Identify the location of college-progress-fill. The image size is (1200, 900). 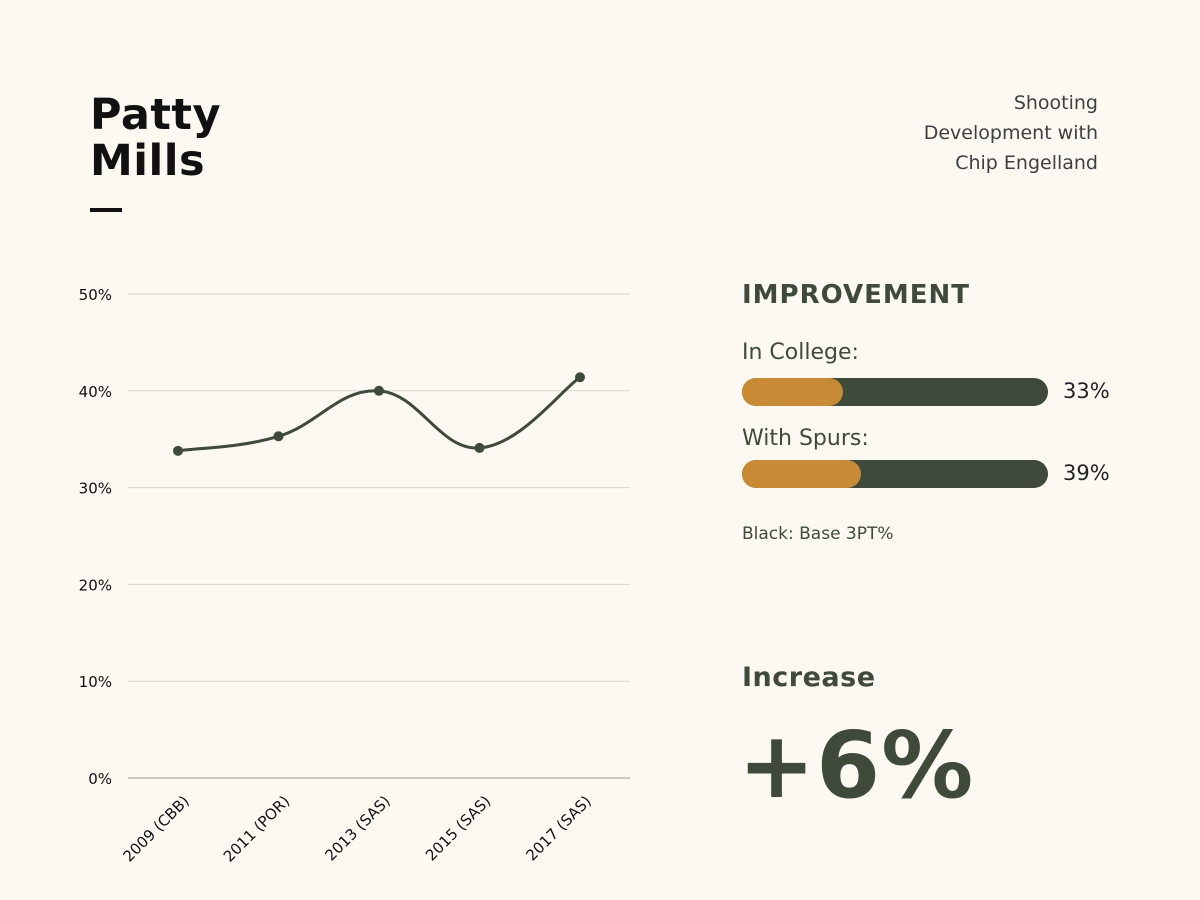
(792, 392).